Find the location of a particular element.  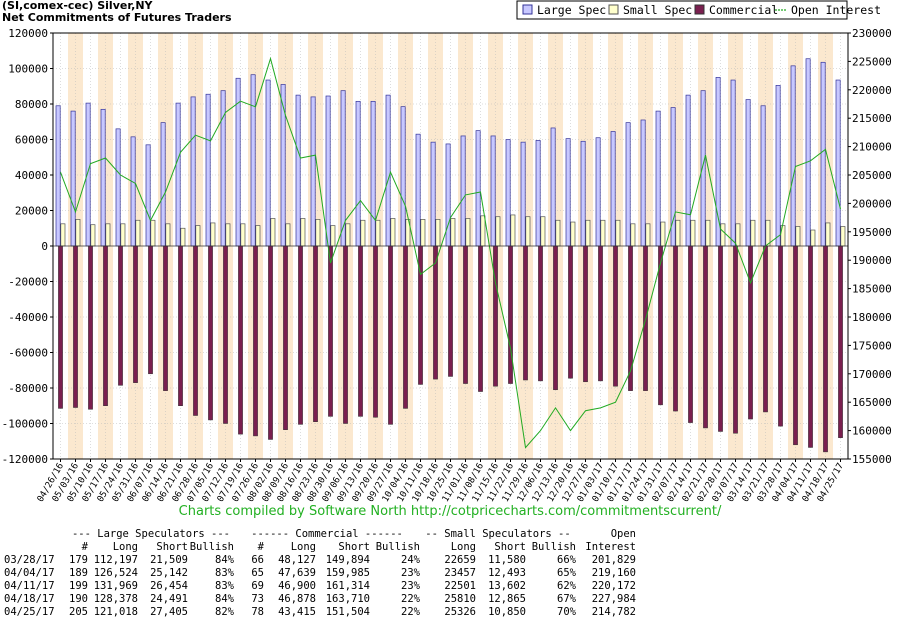

stats-column-header-cell: Short is located at coordinates (510, 547).